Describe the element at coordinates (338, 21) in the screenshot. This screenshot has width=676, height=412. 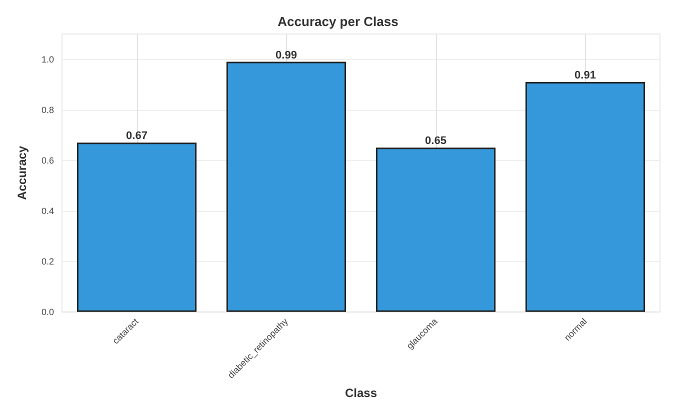
I see `chart-title: Accuracy per Class` at that location.